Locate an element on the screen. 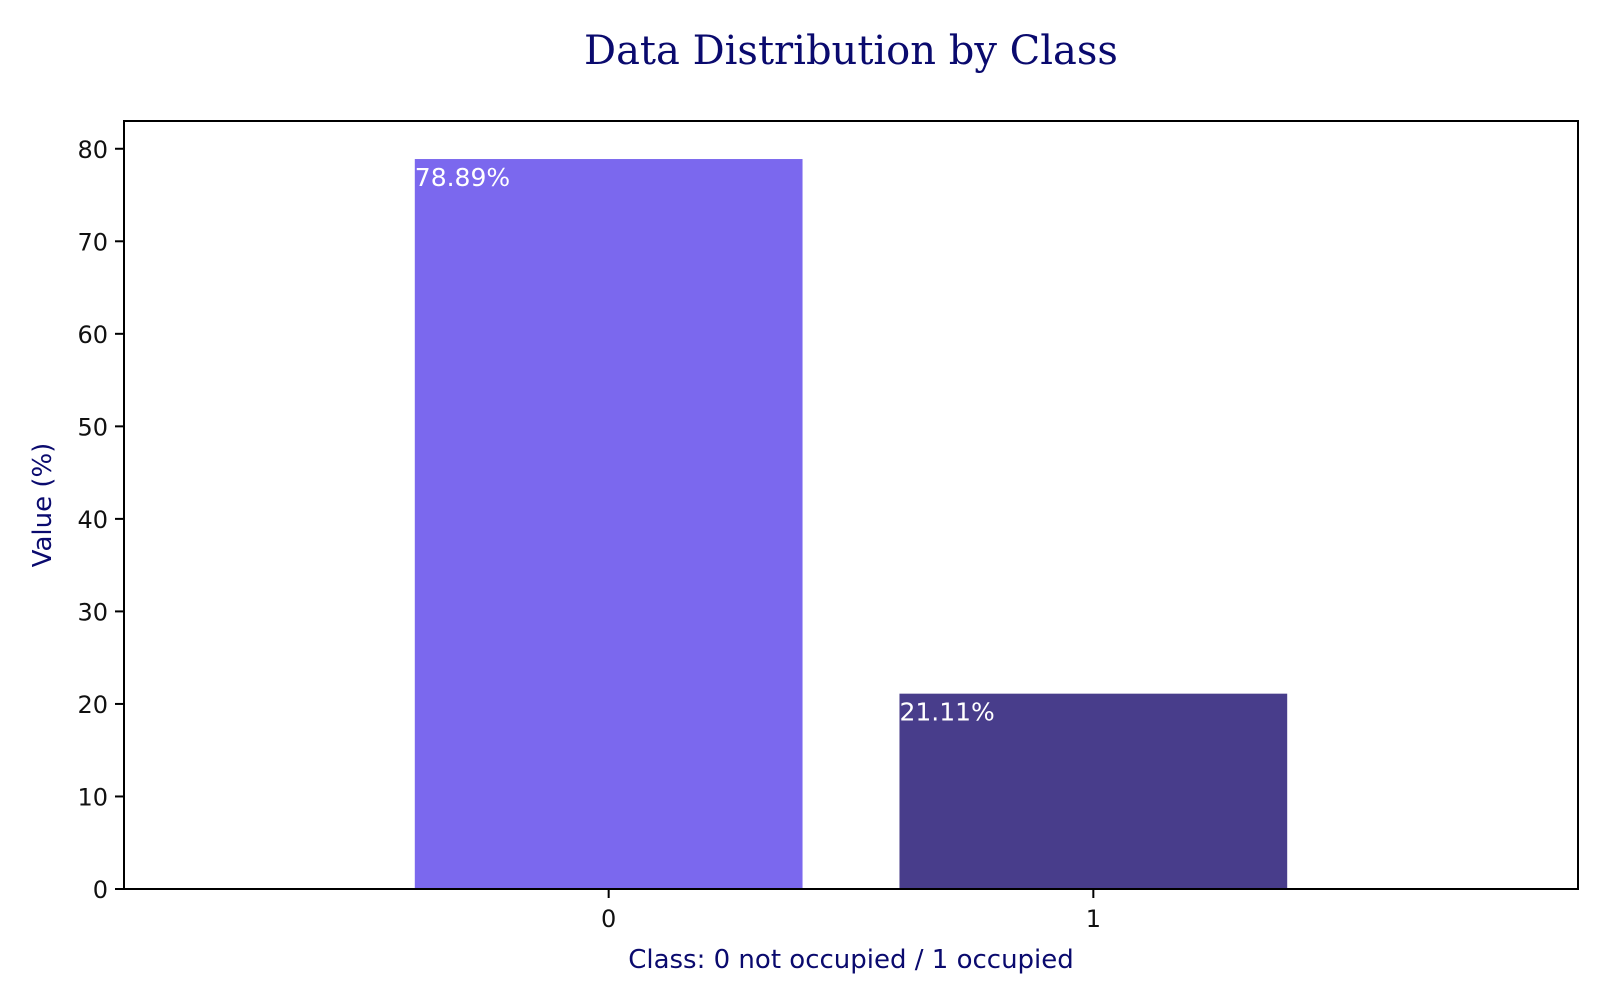  bar-data-label: 78.89% is located at coordinates (462, 177).